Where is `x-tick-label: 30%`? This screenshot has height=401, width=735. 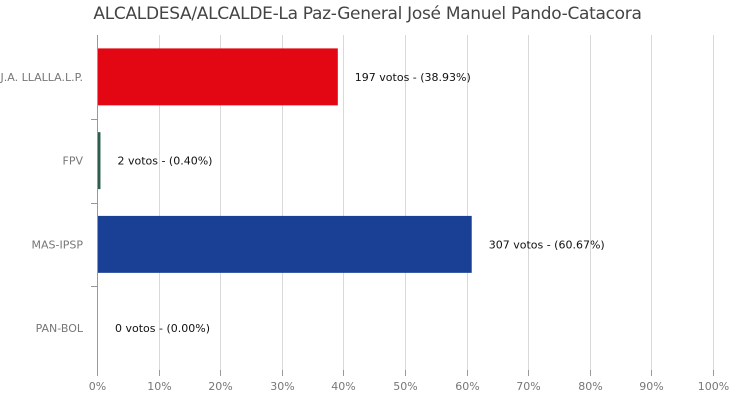 x-tick-label: 30% is located at coordinates (282, 386).